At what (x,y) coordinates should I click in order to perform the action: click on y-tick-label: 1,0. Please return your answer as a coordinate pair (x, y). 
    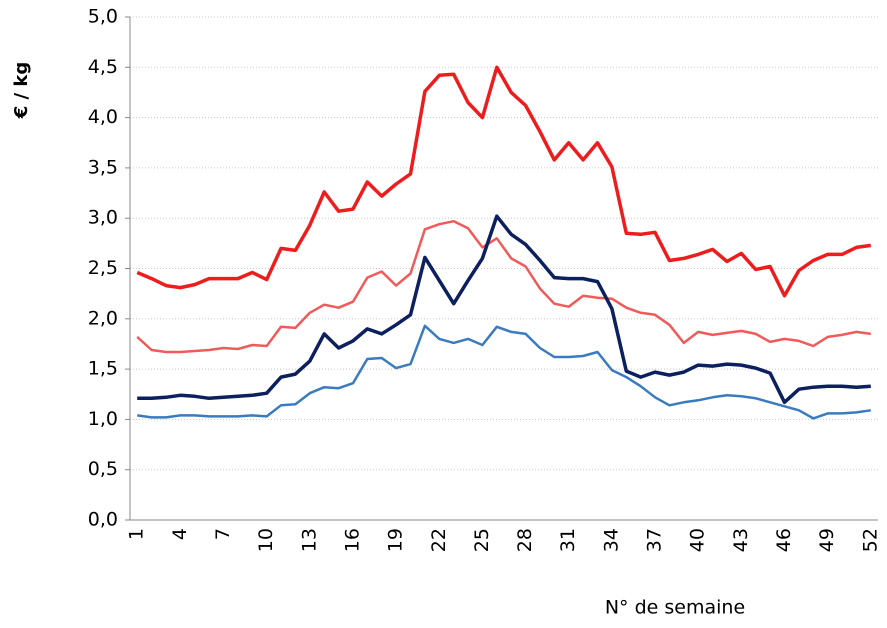
    Looking at the image, I should click on (103, 419).